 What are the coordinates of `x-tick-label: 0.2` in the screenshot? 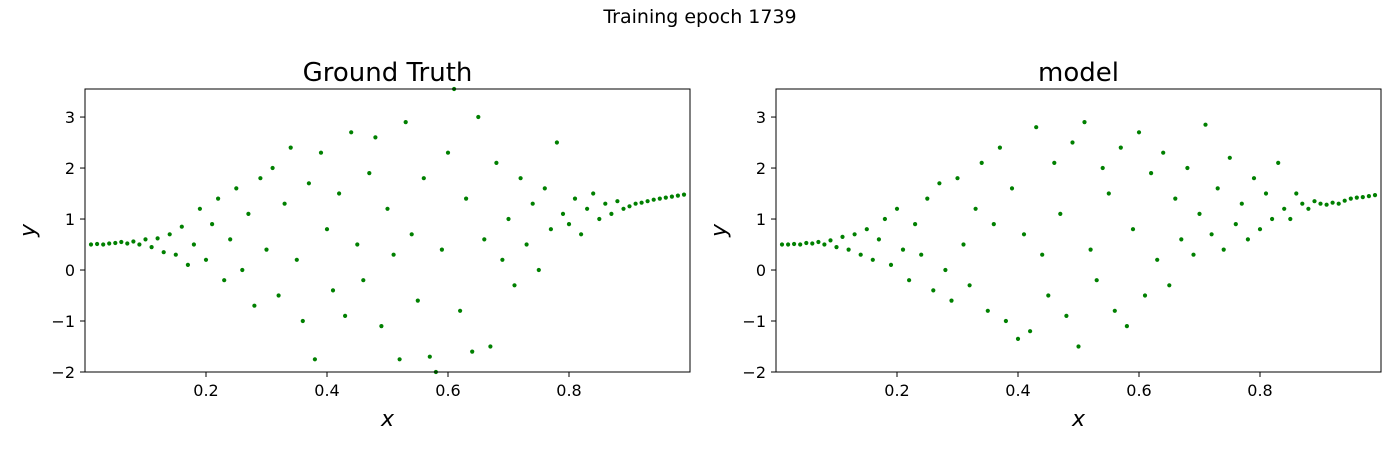 It's located at (896, 390).